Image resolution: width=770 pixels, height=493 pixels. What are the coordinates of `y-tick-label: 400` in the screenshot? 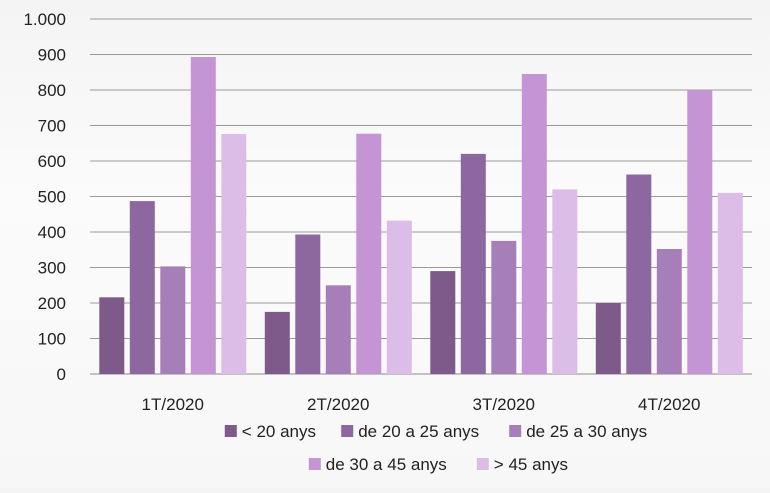 It's located at (52, 232).